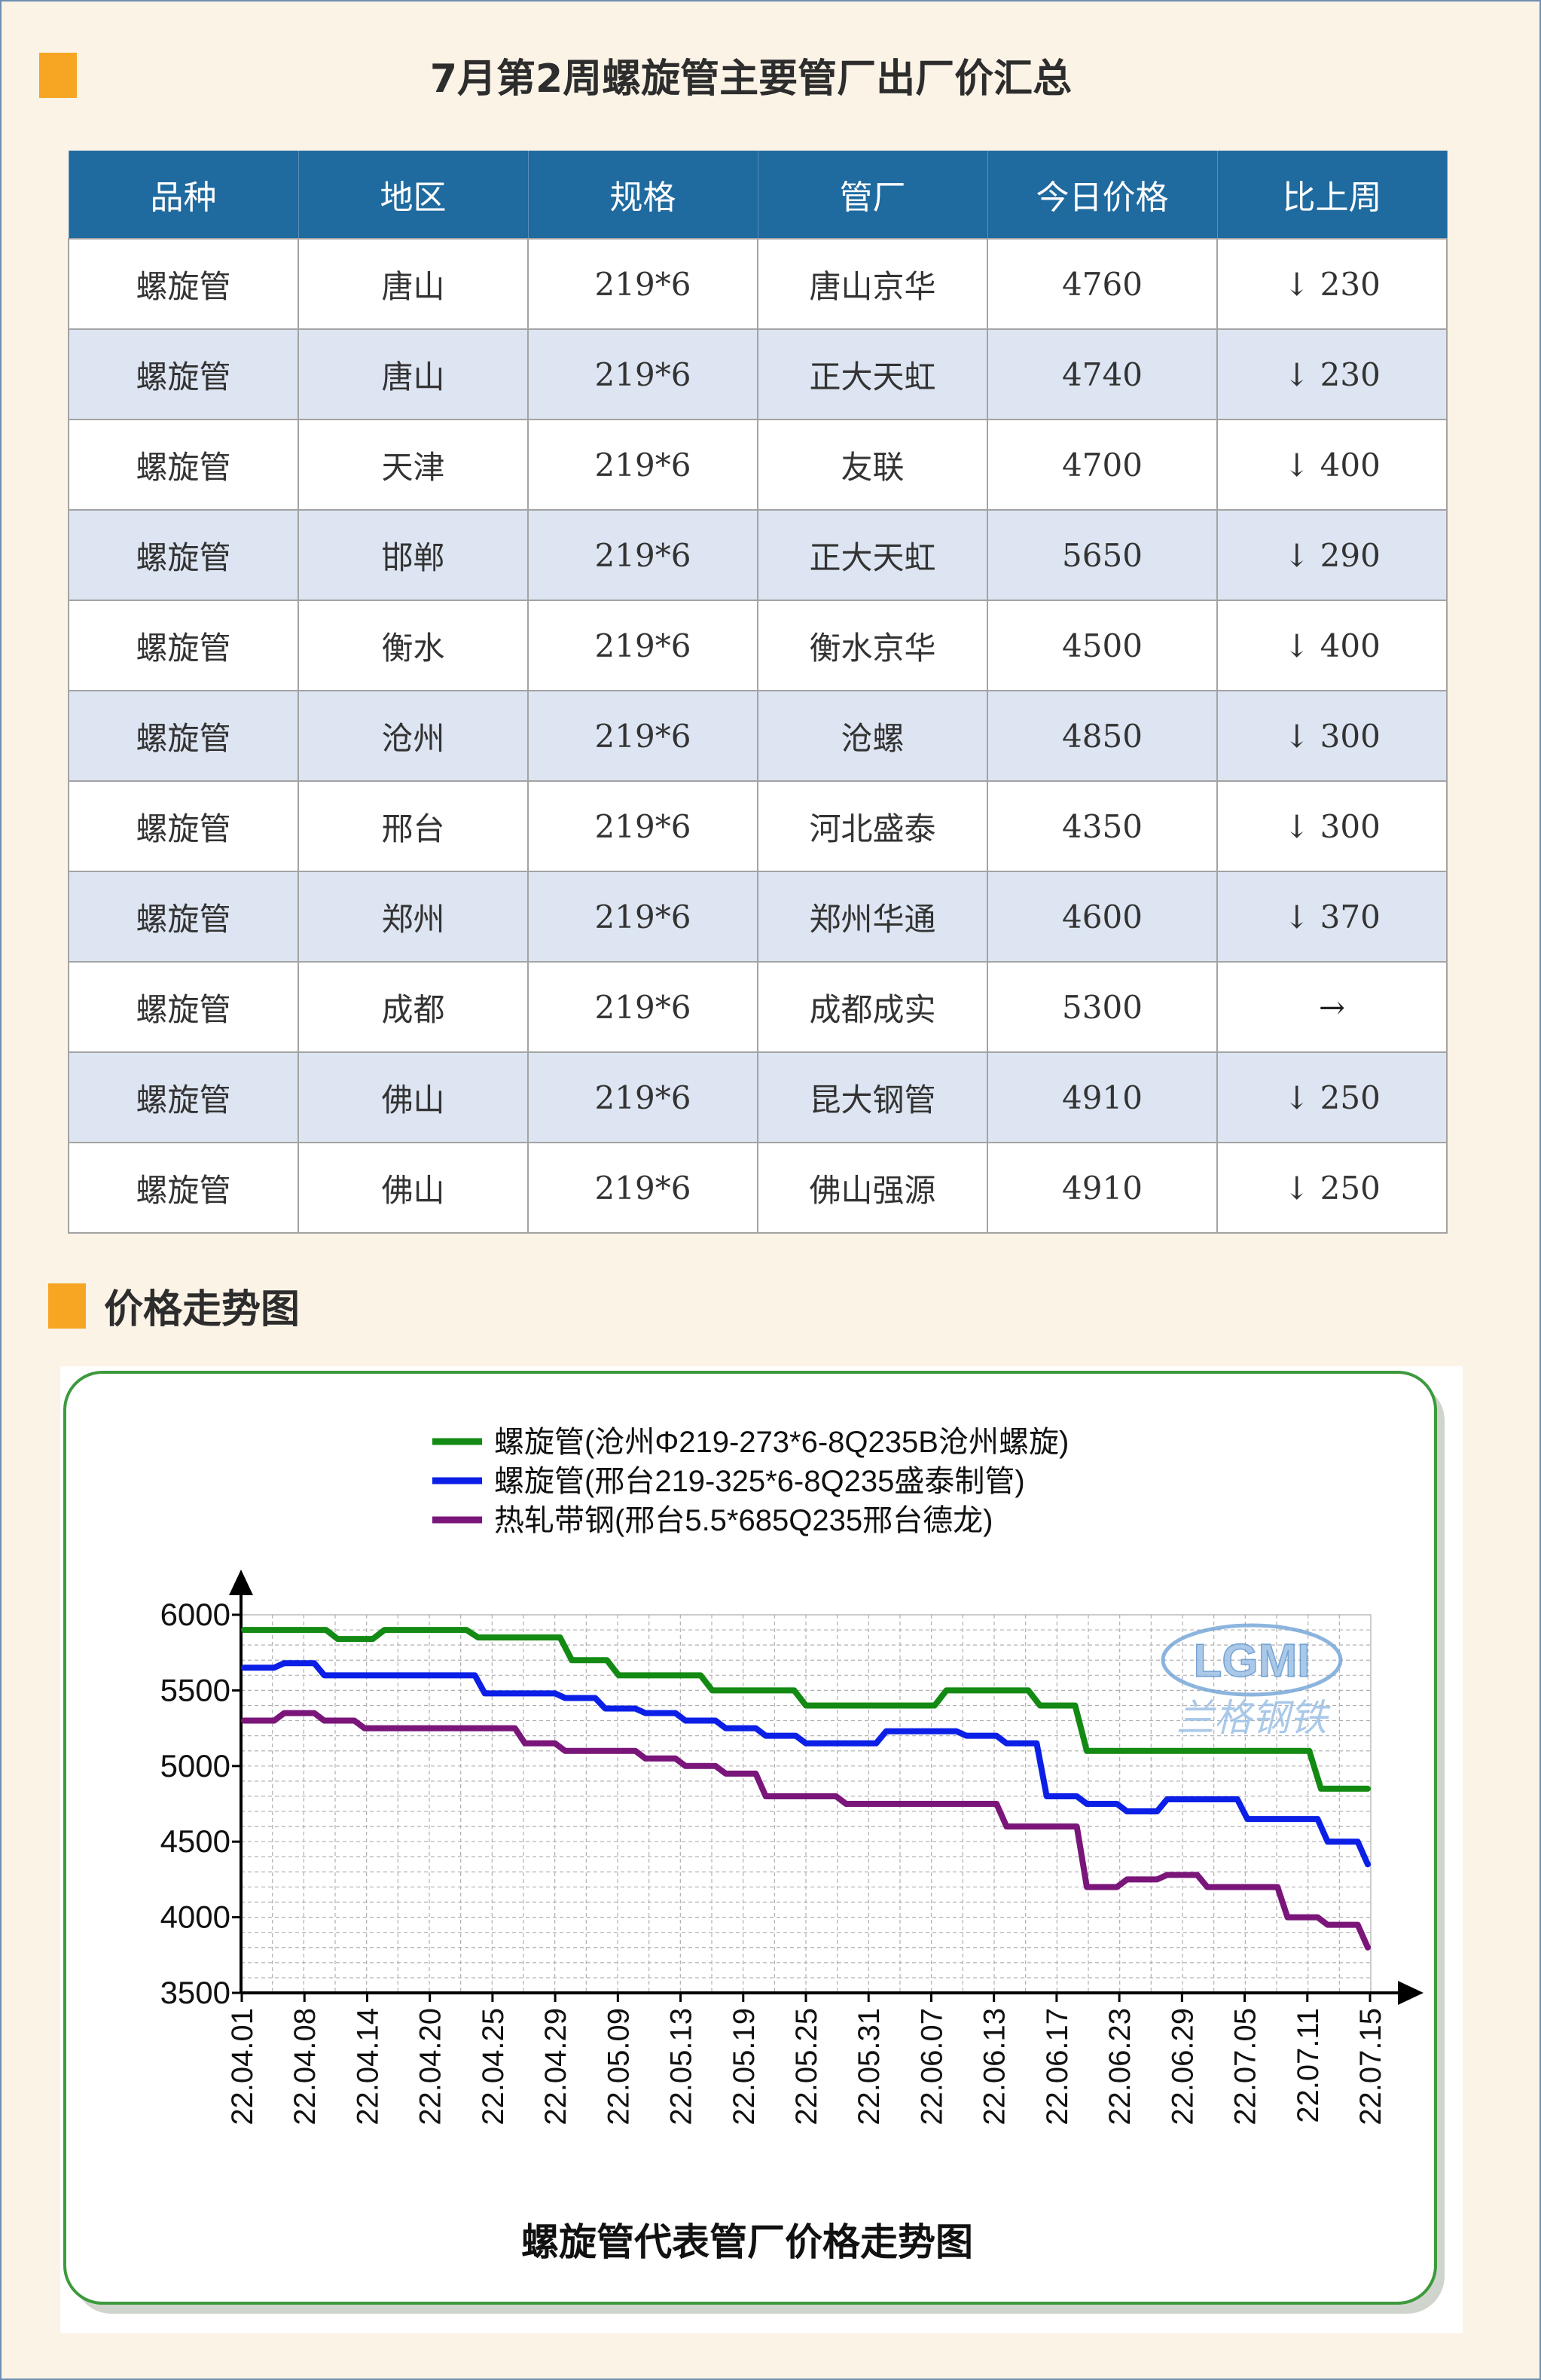 The width and height of the screenshot is (1541, 2380). What do you see at coordinates (642, 195) in the screenshot?
I see `column-header-spec: 规格` at bounding box center [642, 195].